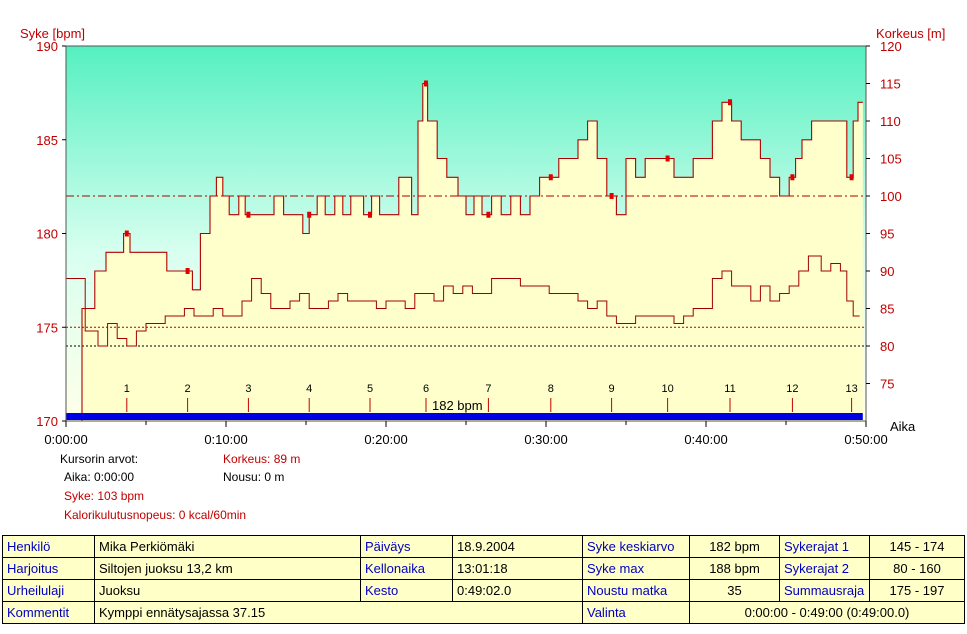  Describe the element at coordinates (188, 389) in the screenshot. I see `lap-label: 2` at that location.